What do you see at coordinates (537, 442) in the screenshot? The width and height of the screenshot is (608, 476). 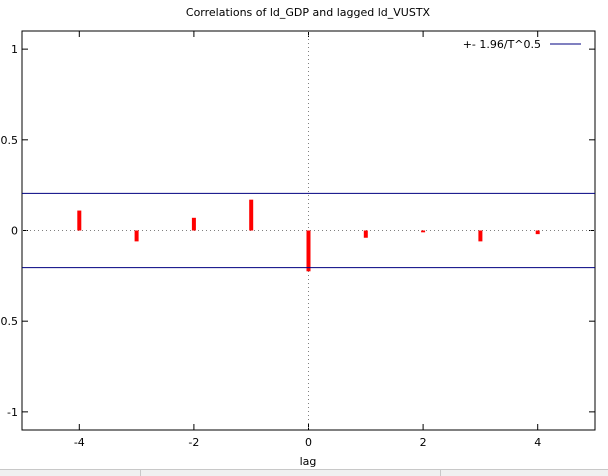 I see `x-tick-label: 4` at bounding box center [537, 442].